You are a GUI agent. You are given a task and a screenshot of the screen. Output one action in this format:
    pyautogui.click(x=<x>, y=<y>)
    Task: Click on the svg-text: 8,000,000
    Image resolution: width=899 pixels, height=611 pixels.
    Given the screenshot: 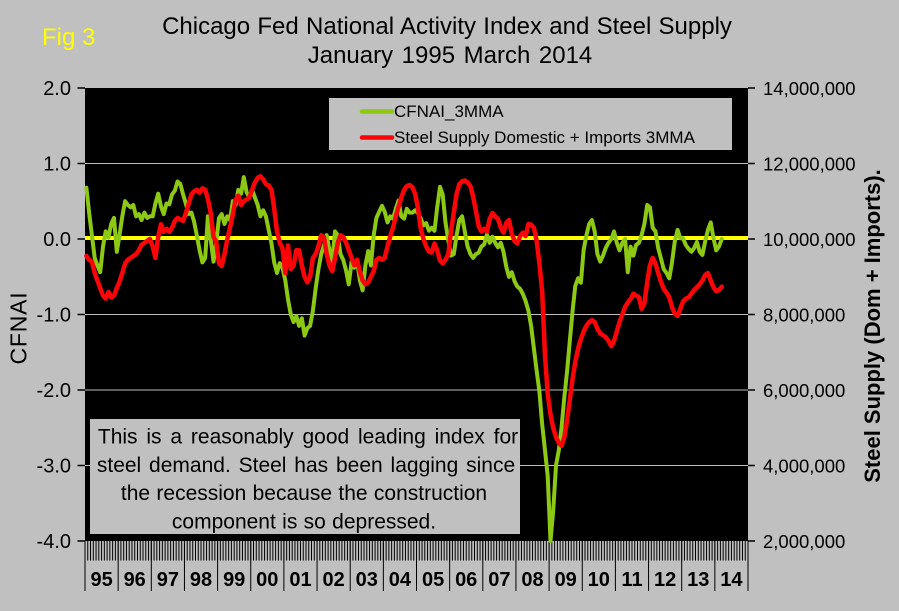 What is the action you would take?
    pyautogui.click(x=804, y=315)
    